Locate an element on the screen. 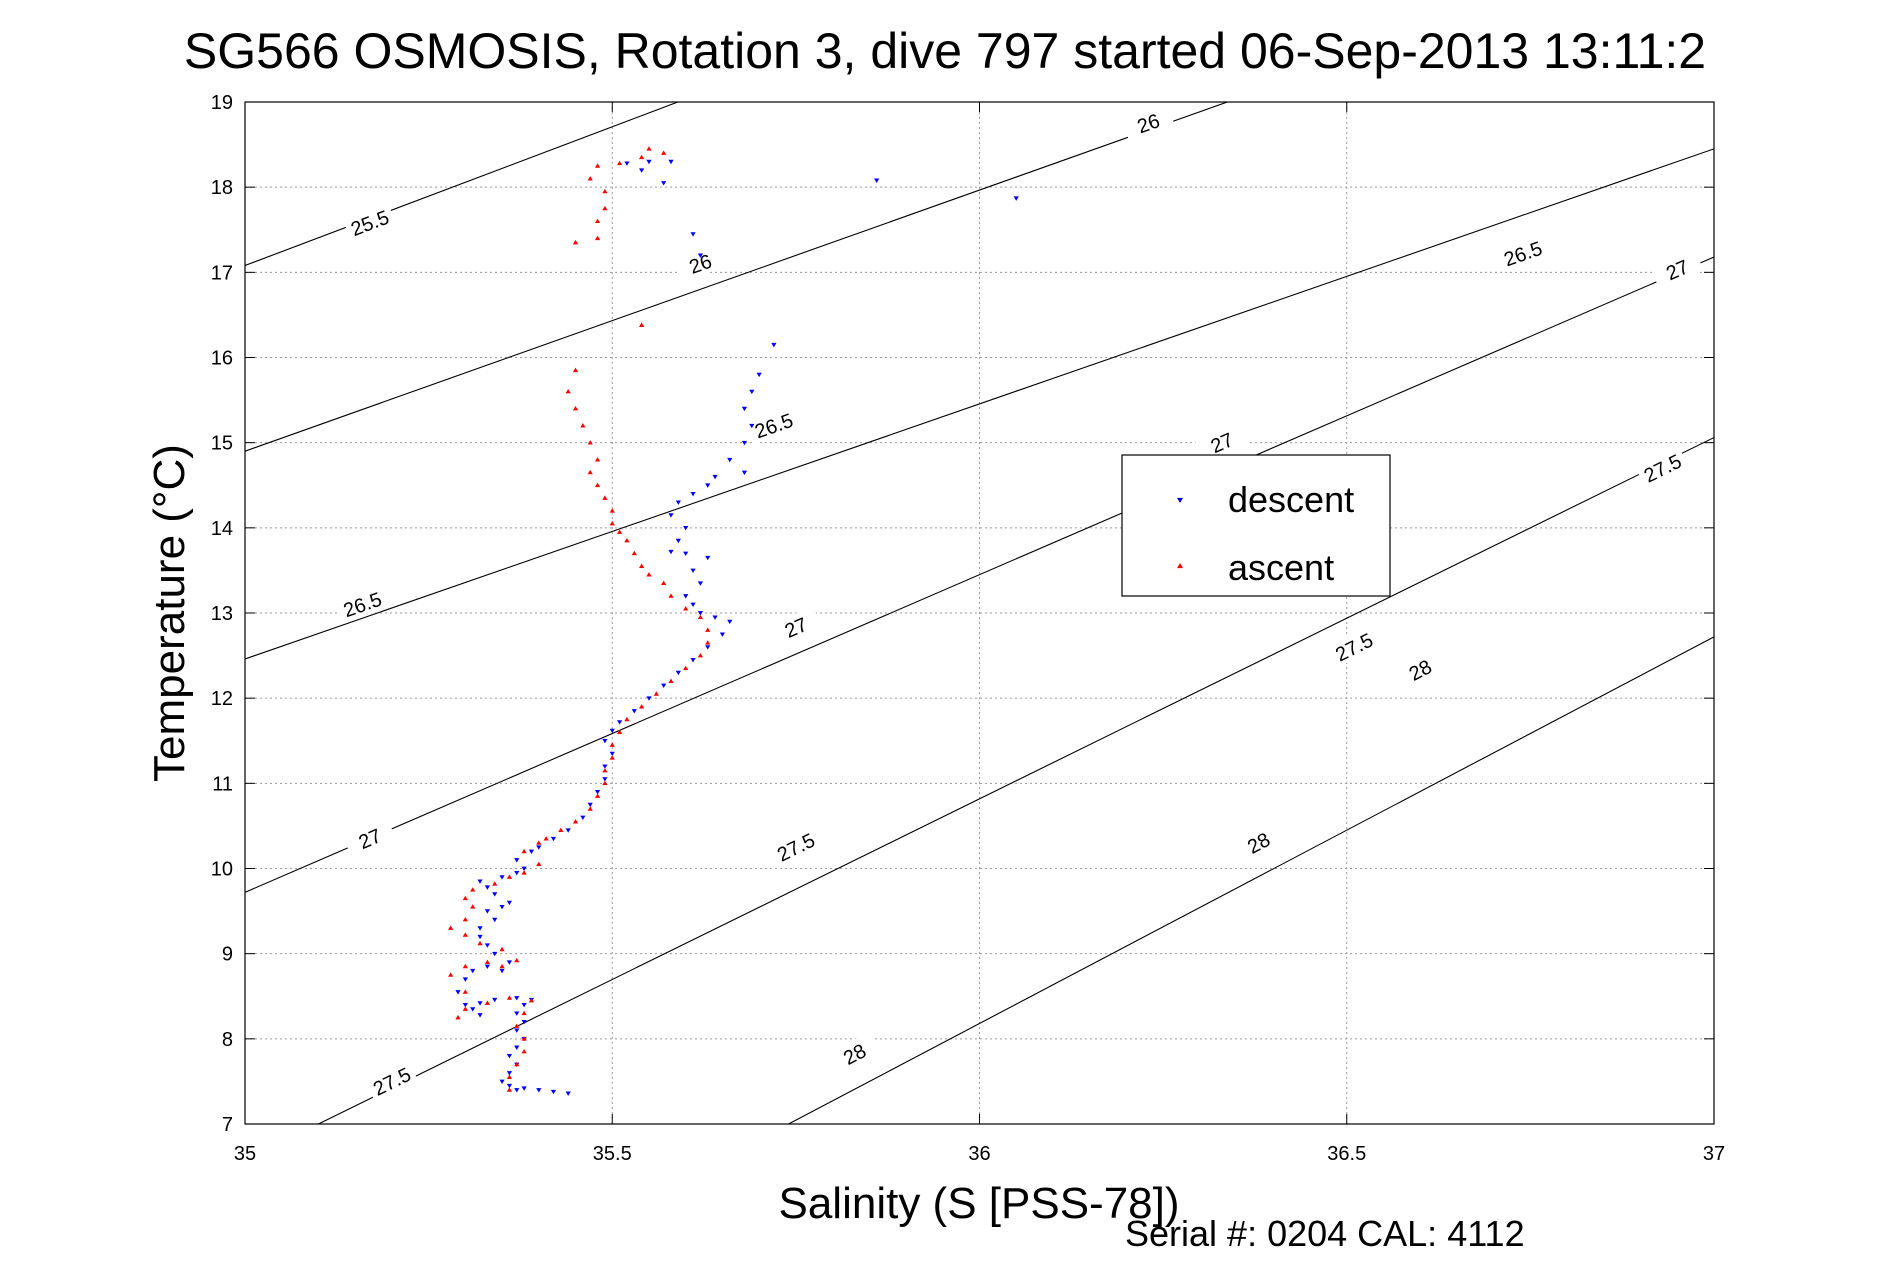  x-tick-label: 35 is located at coordinates (245, 1154).